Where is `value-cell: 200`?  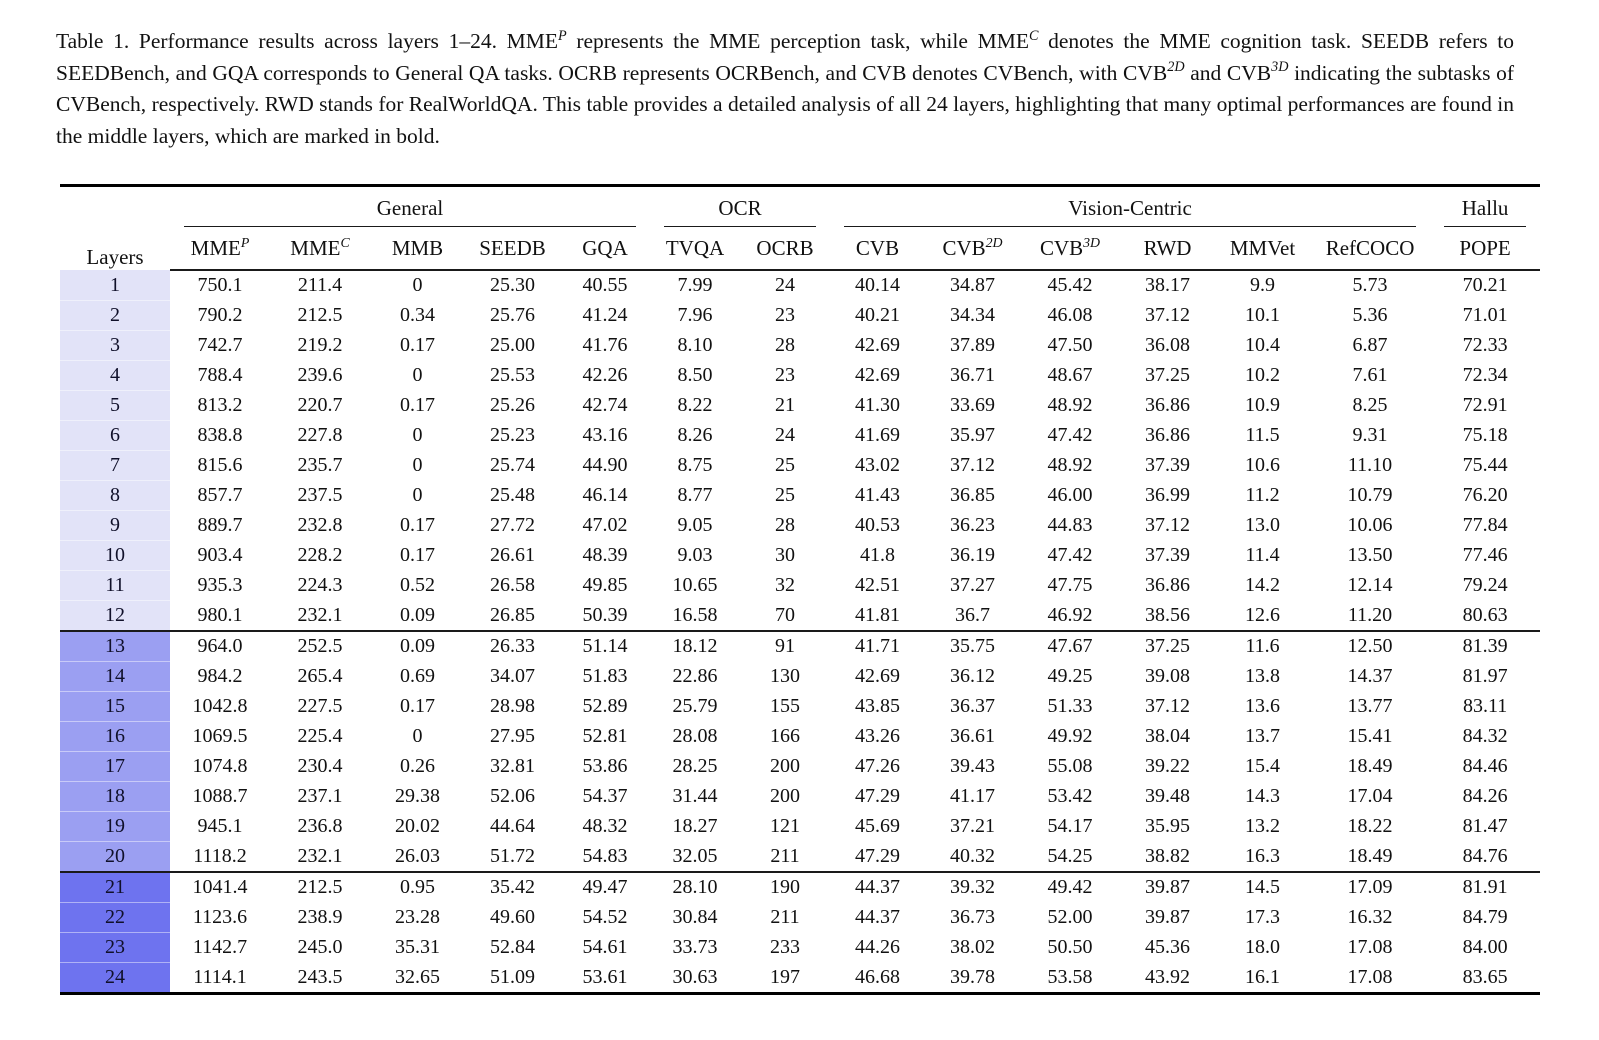
value-cell: 200 is located at coordinates (785, 765).